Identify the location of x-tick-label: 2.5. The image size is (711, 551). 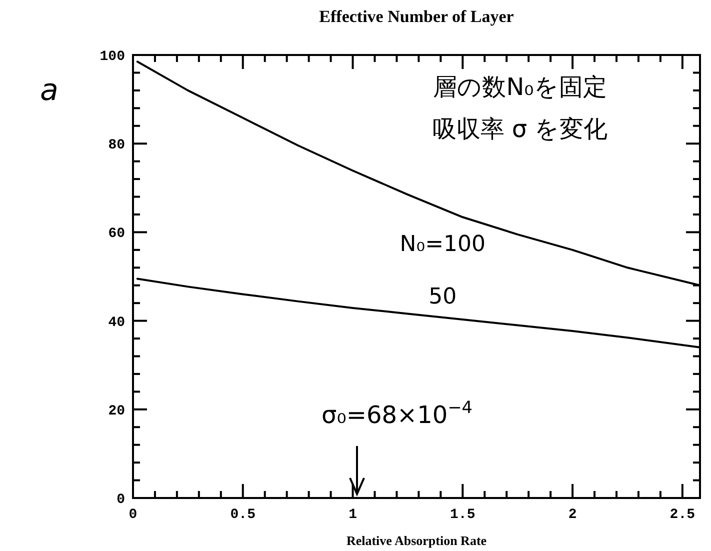
(683, 515).